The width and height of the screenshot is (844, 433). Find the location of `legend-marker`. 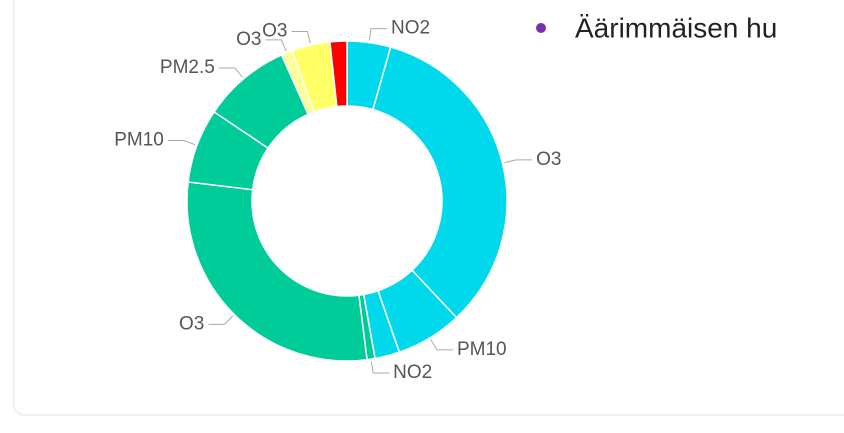

legend-marker is located at coordinates (541, 28).